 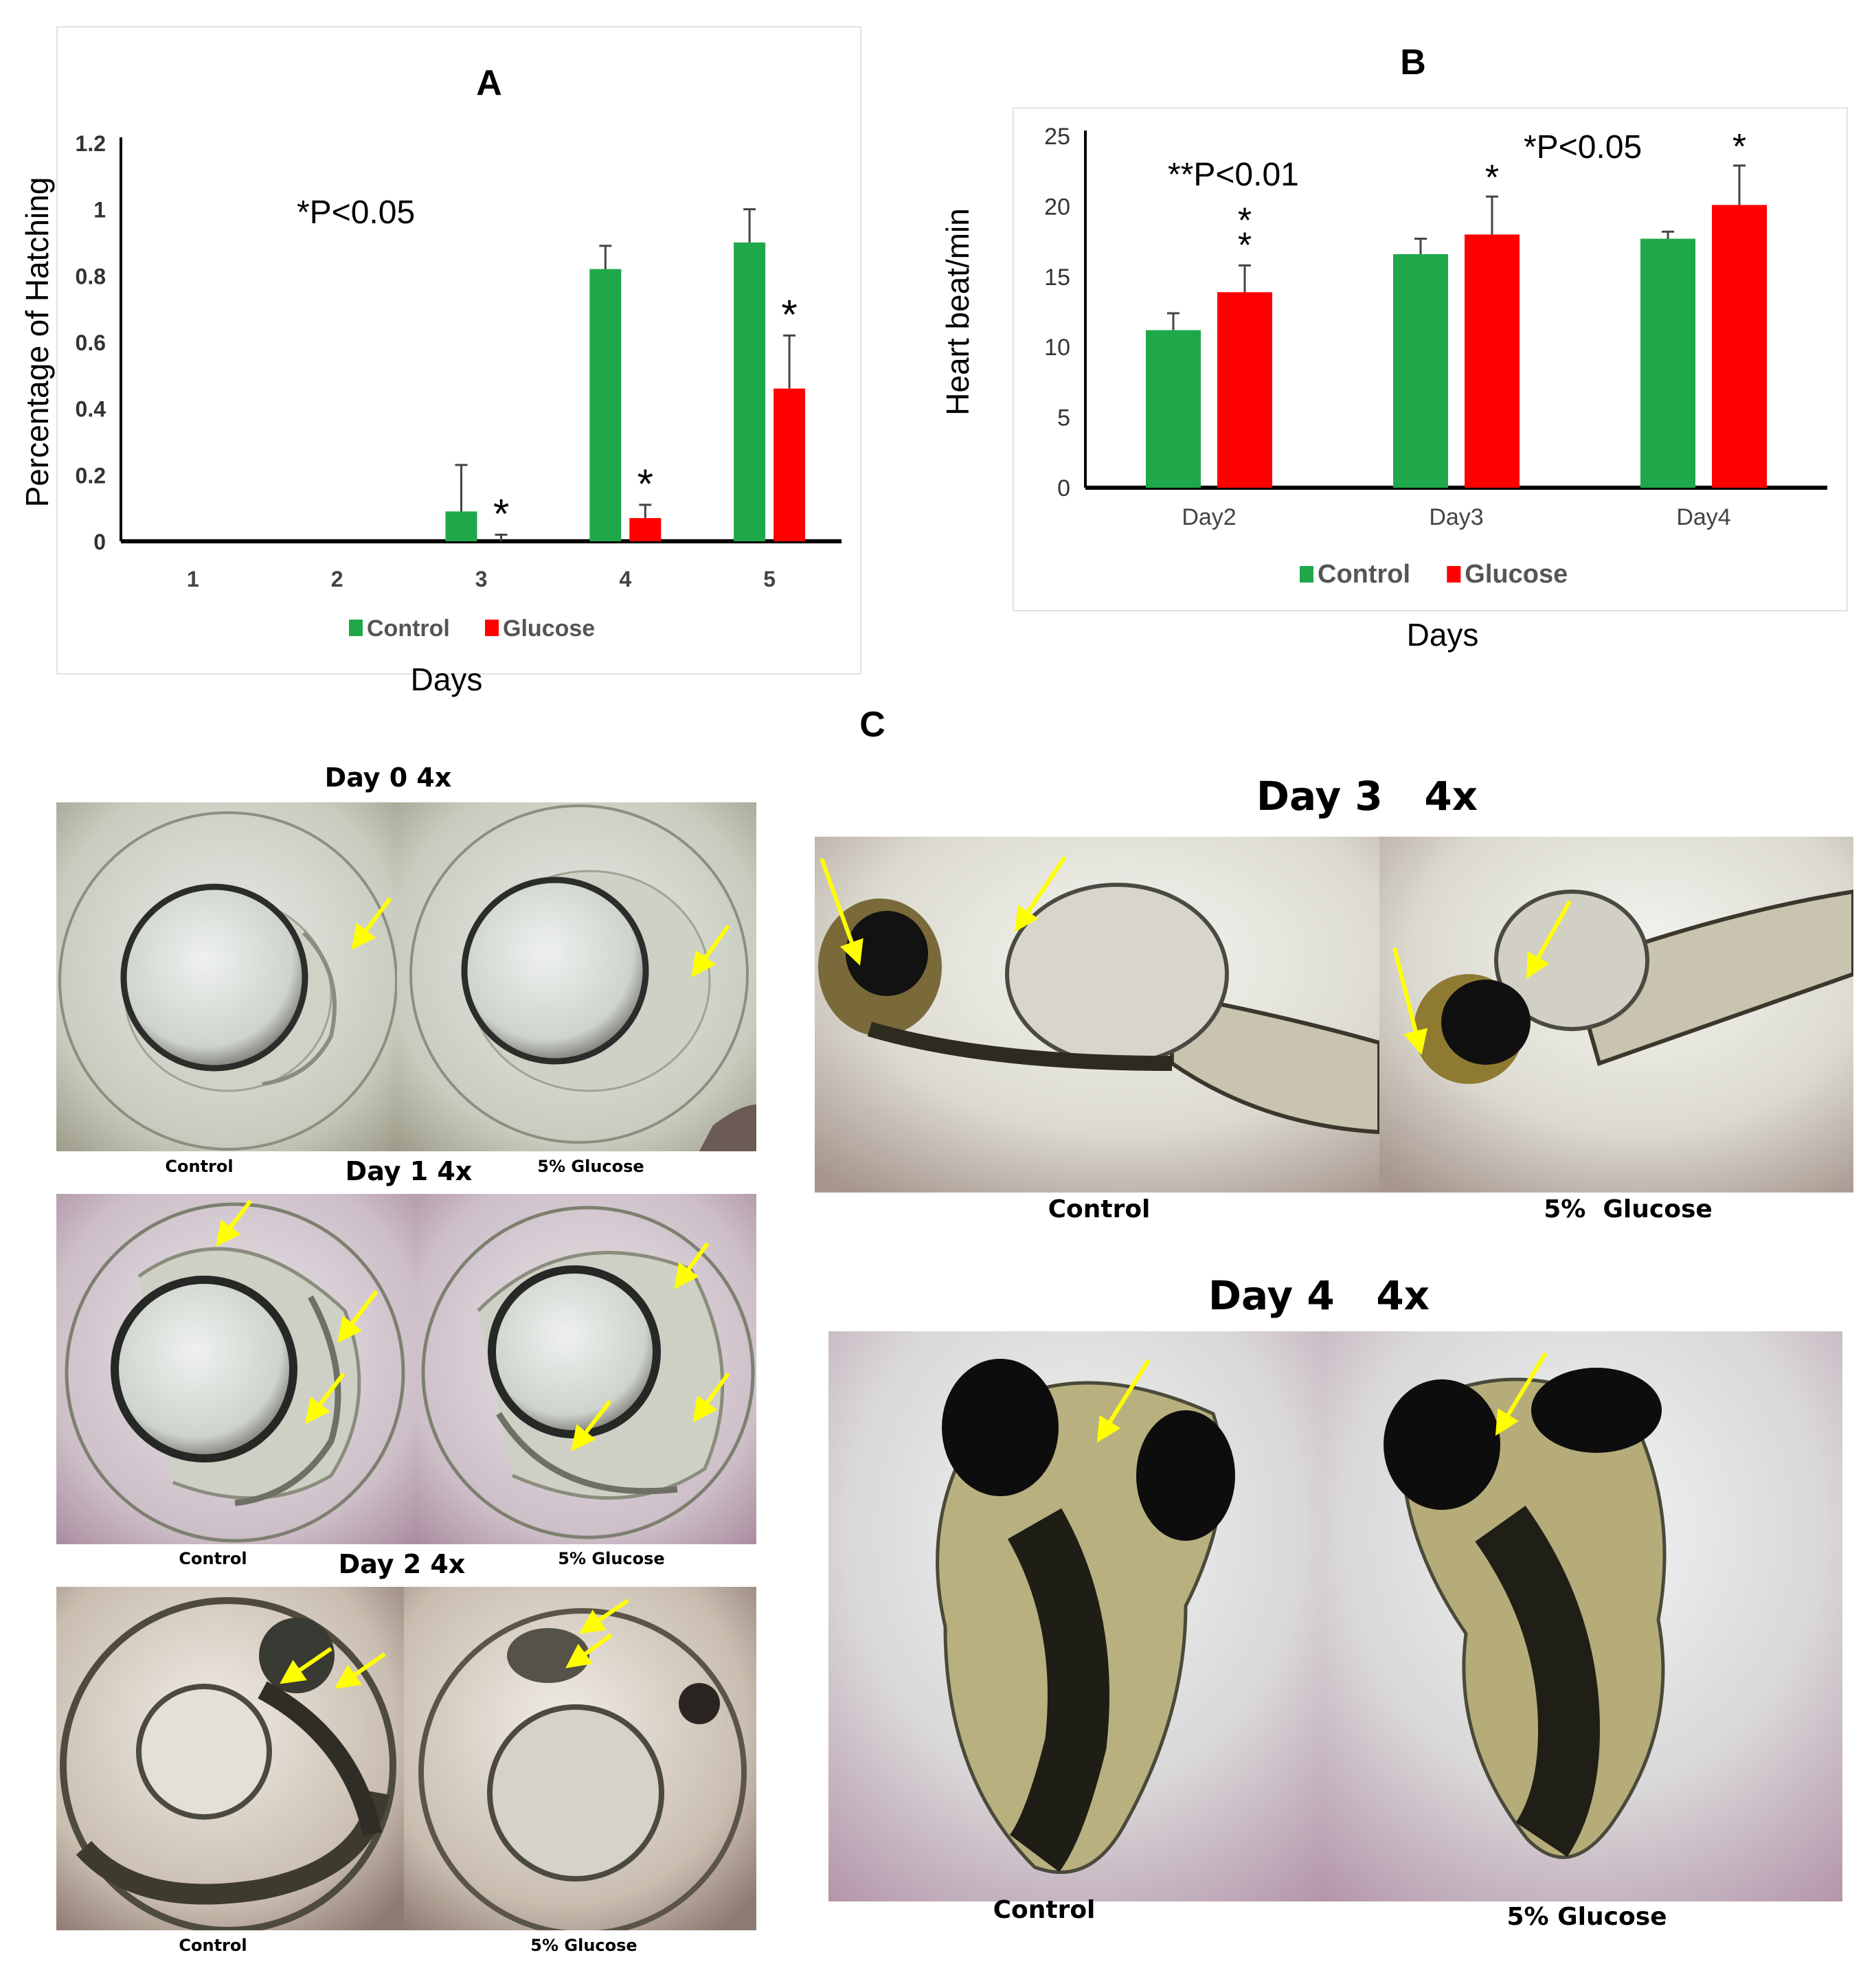 I want to click on day4-glucose-photo, so click(x=1582, y=1616).